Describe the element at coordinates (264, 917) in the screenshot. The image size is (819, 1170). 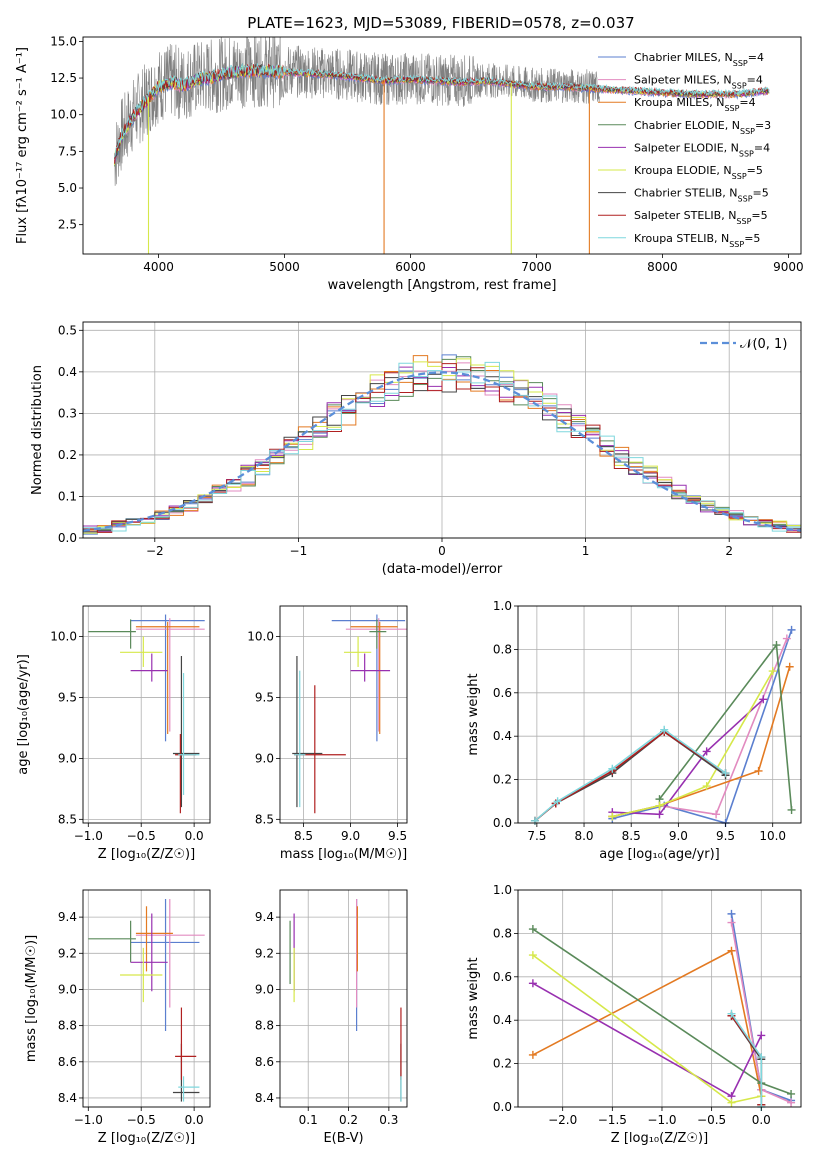
I see `y-tick-label: 9.4` at that location.